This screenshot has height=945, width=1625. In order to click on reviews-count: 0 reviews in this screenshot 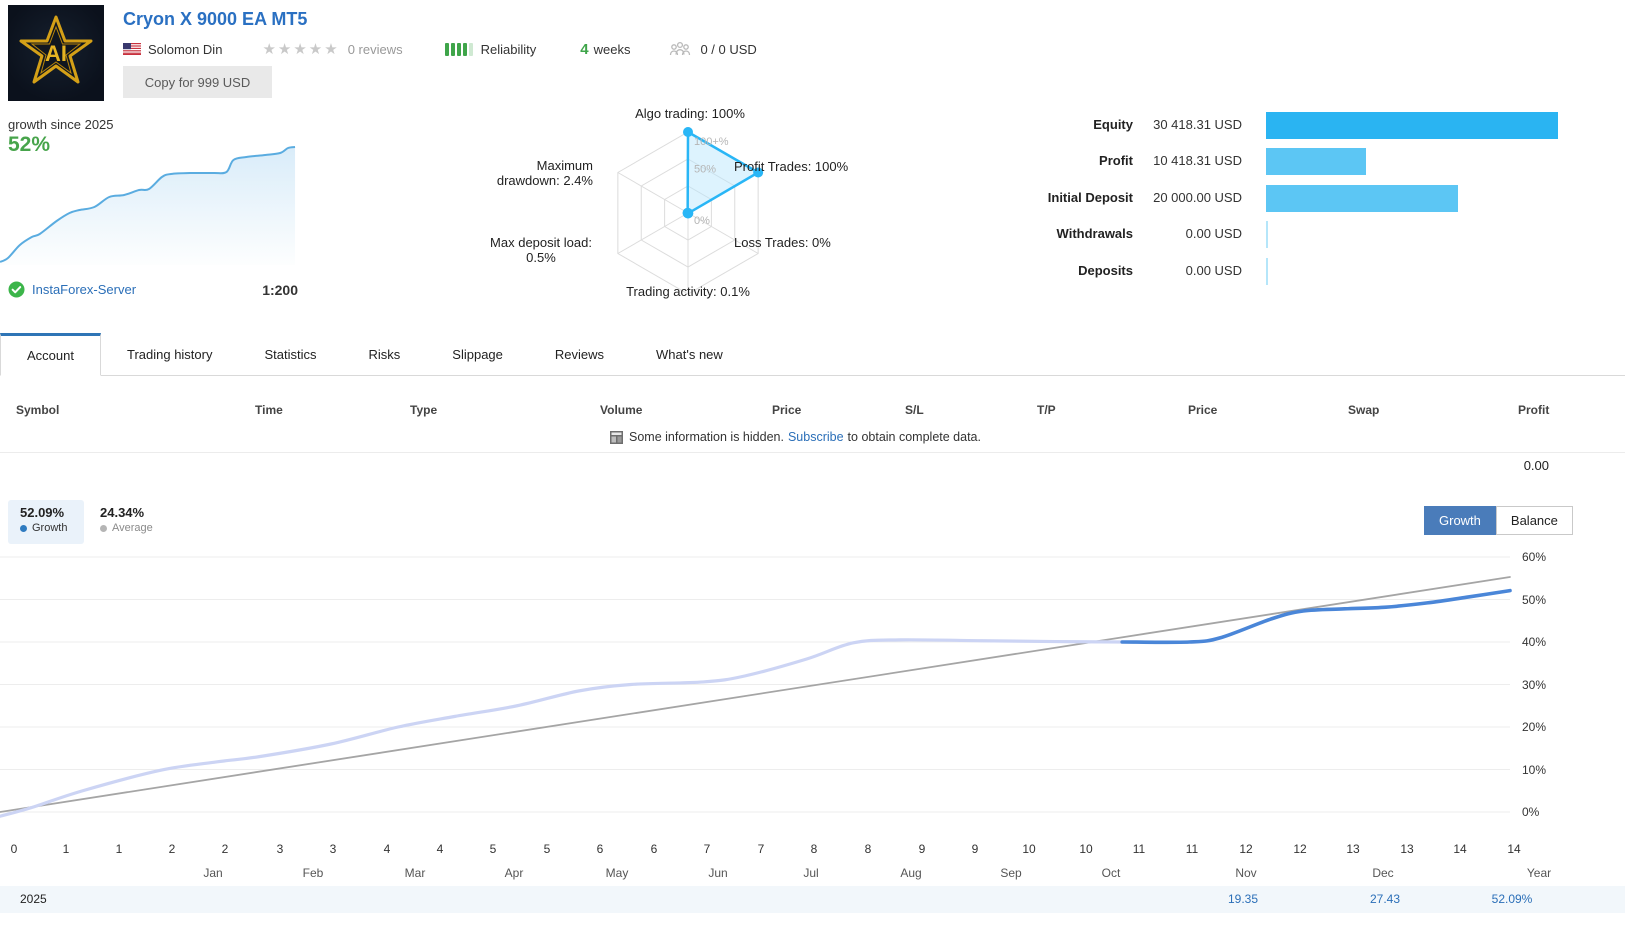, I will do `click(375, 49)`.